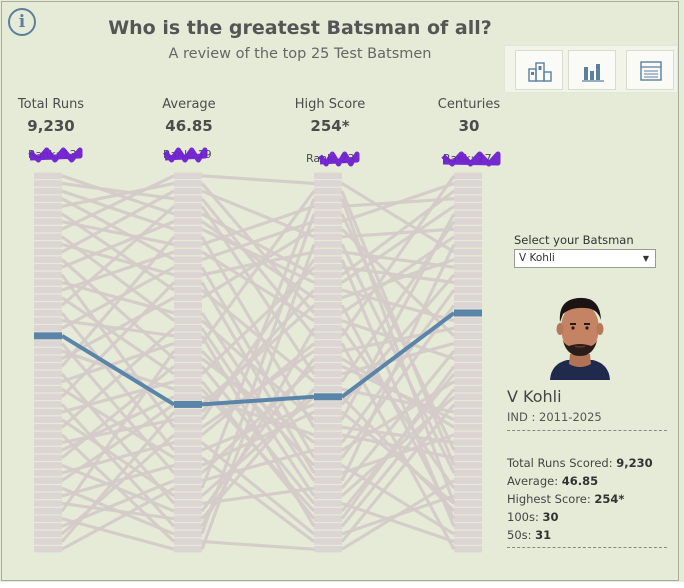 The height and width of the screenshot is (588, 684). I want to click on axis-label-total-runs: Total Runs, so click(51, 104).